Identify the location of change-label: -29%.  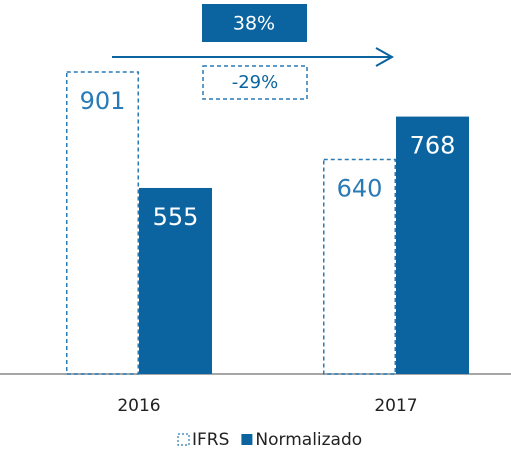
(255, 82).